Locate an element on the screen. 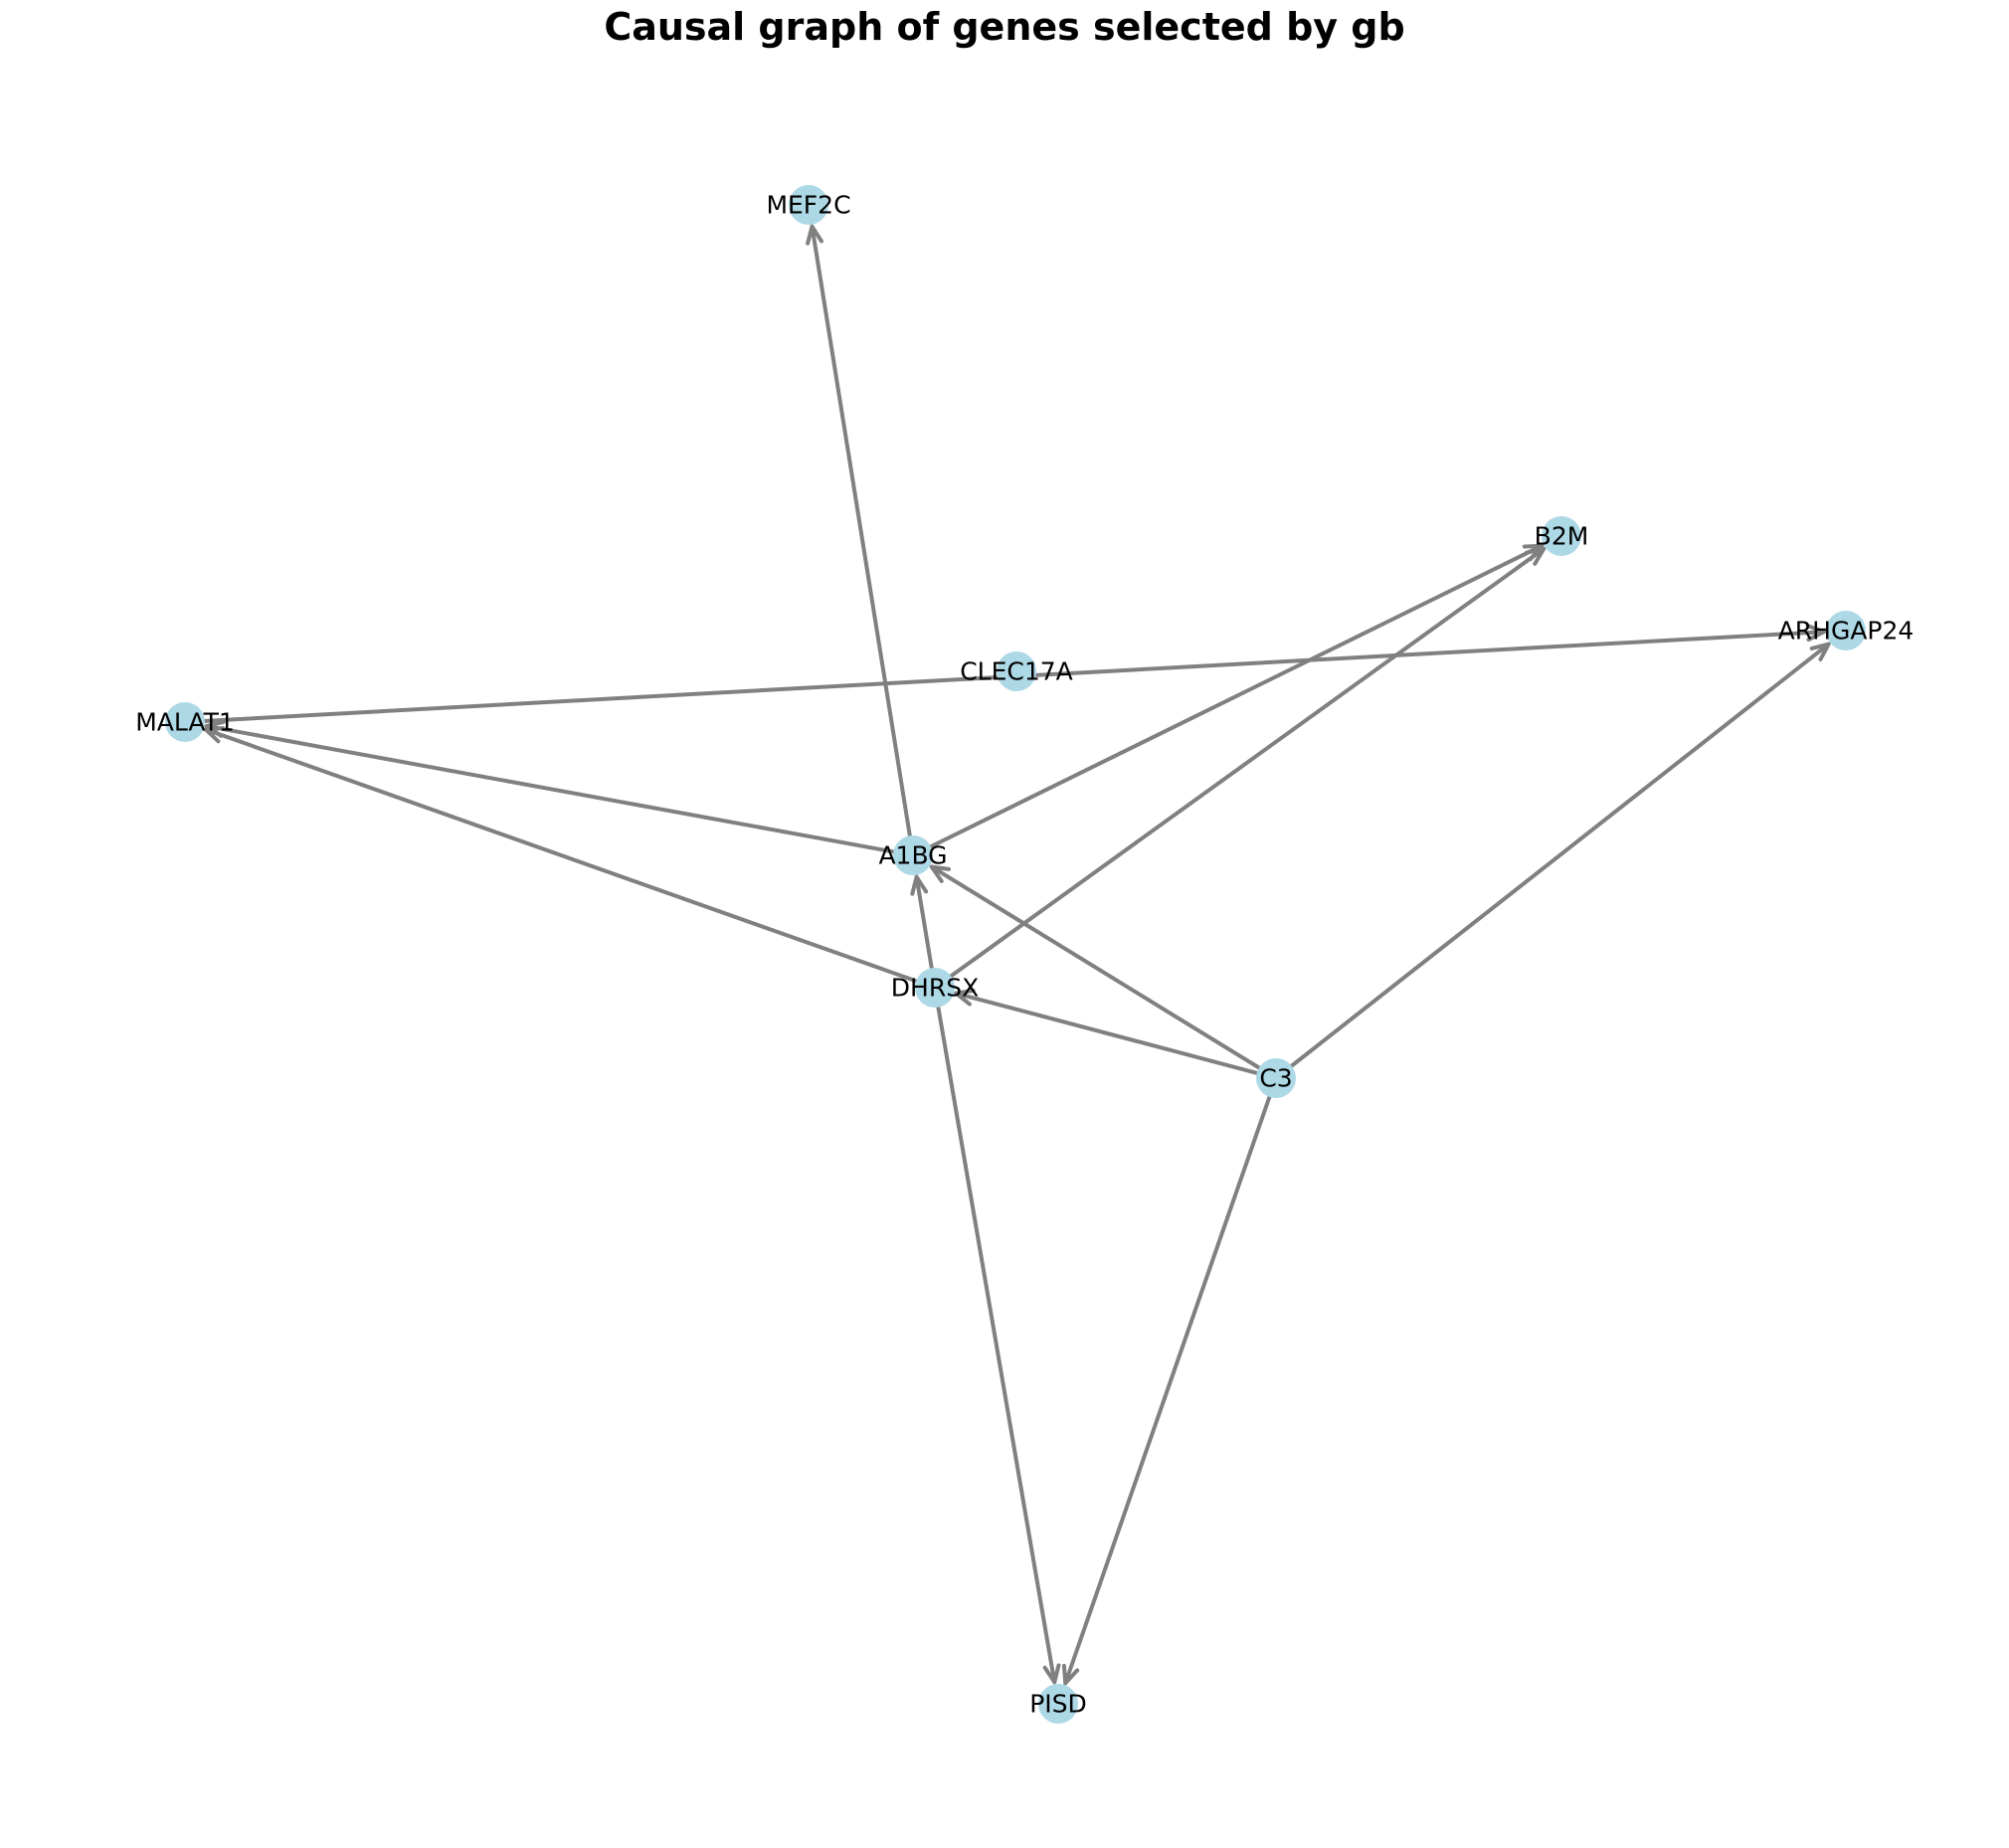  graph-title: Causal graph of genes selected by gb is located at coordinates (1004, 27).